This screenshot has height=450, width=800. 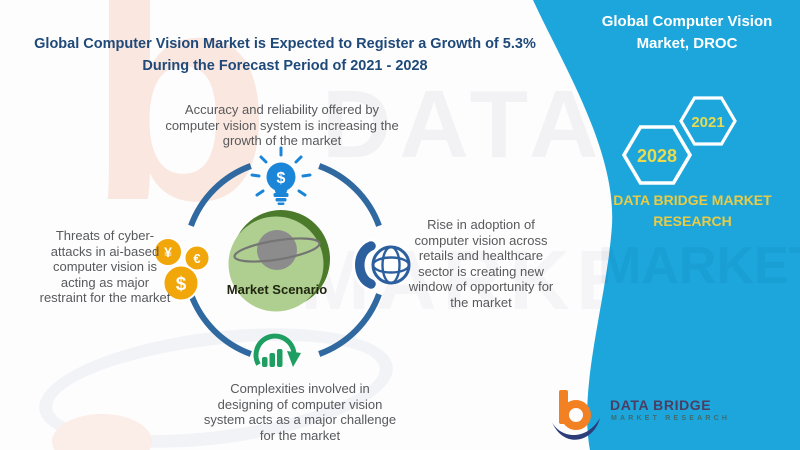 What do you see at coordinates (381, 265) in the screenshot?
I see `globe-phone-icon` at bounding box center [381, 265].